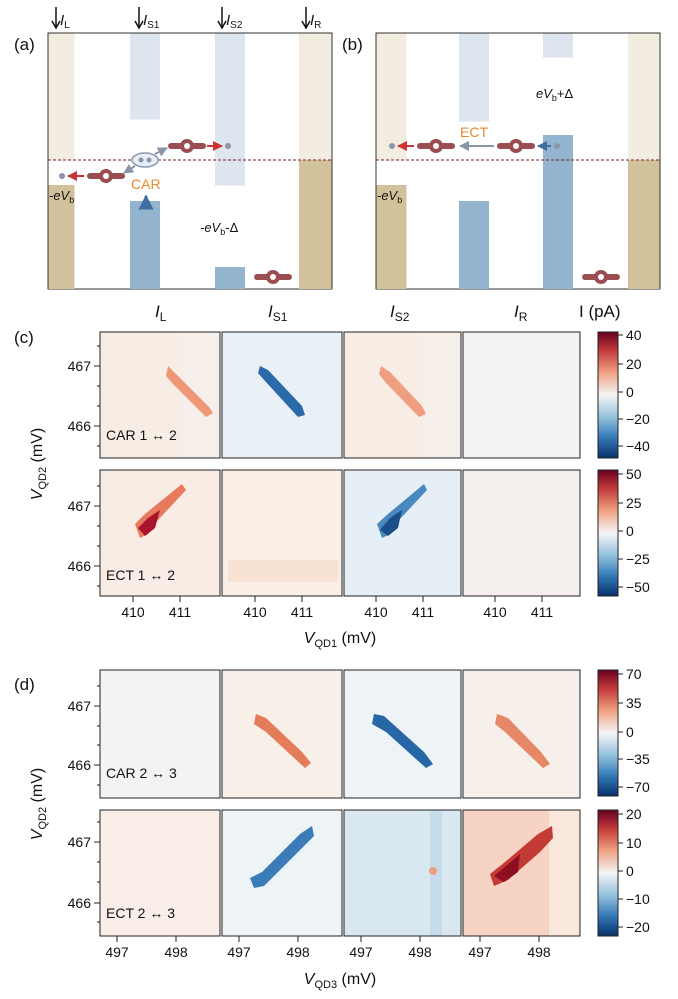  I want to click on colorbar-tick-label: 50, so click(634, 474).